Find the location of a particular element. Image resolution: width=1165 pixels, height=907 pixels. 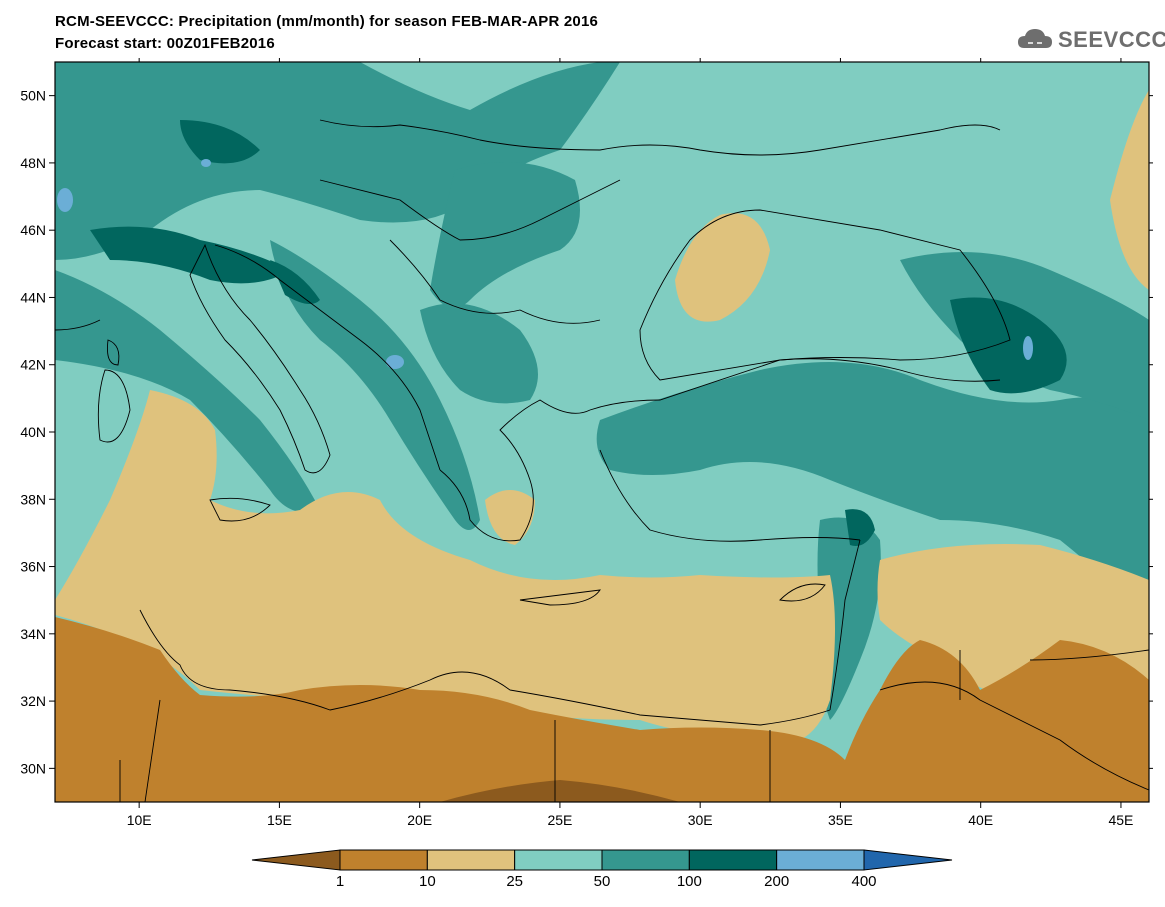

lat-label: 44N is located at coordinates (33, 297).